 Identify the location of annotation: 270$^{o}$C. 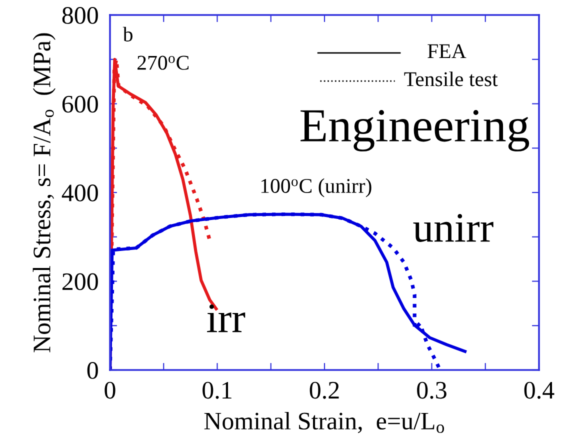
(163, 63).